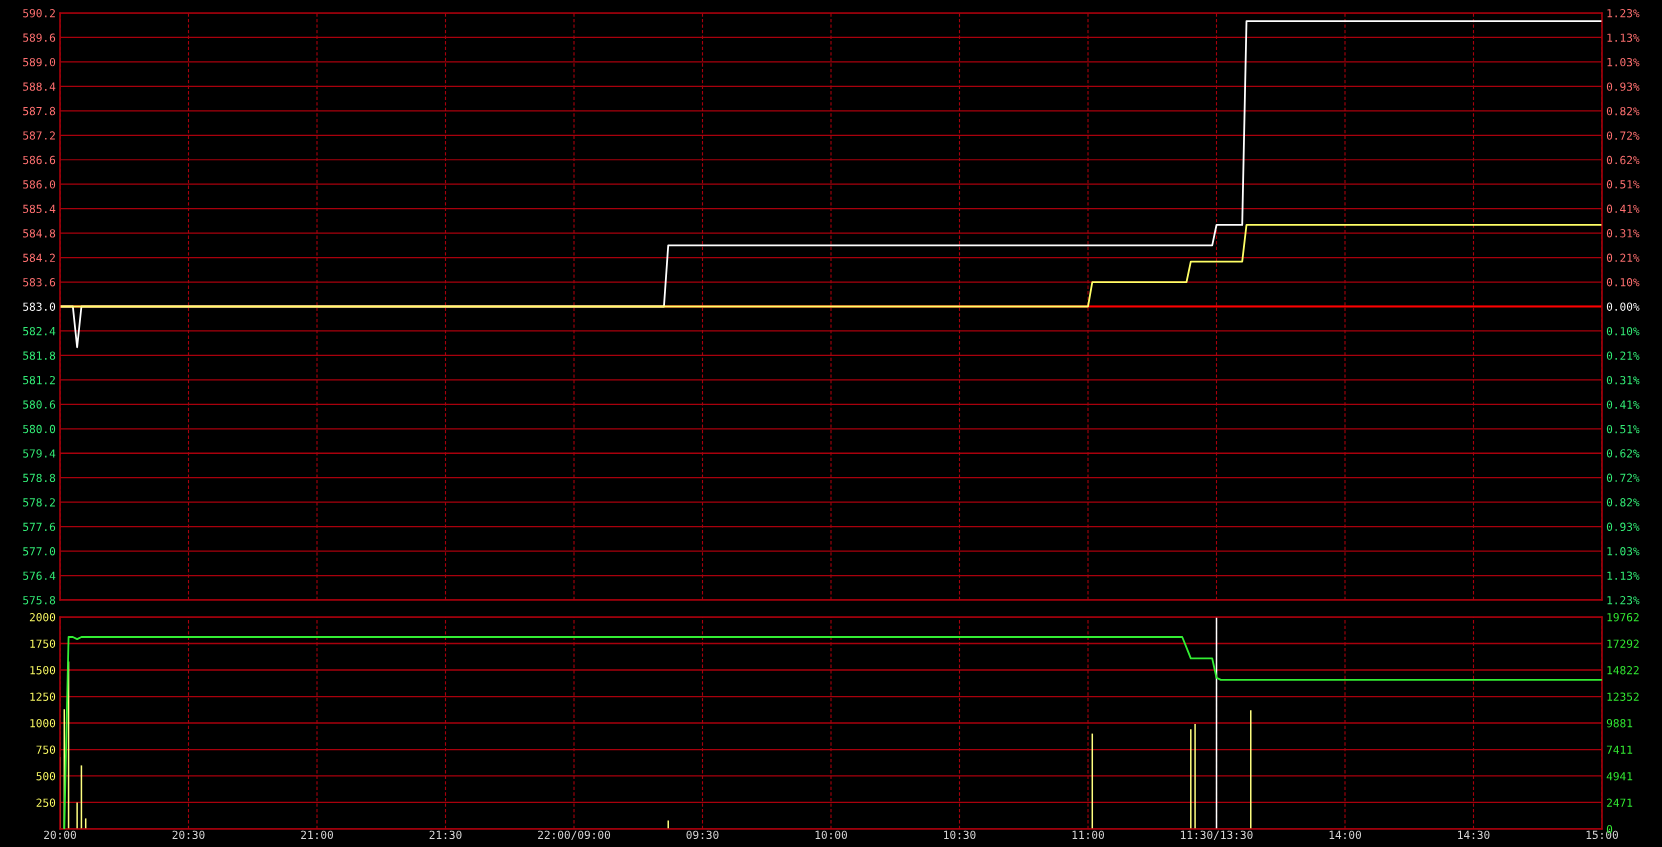  I want to click on y-tick-label: 750, so click(46, 749).